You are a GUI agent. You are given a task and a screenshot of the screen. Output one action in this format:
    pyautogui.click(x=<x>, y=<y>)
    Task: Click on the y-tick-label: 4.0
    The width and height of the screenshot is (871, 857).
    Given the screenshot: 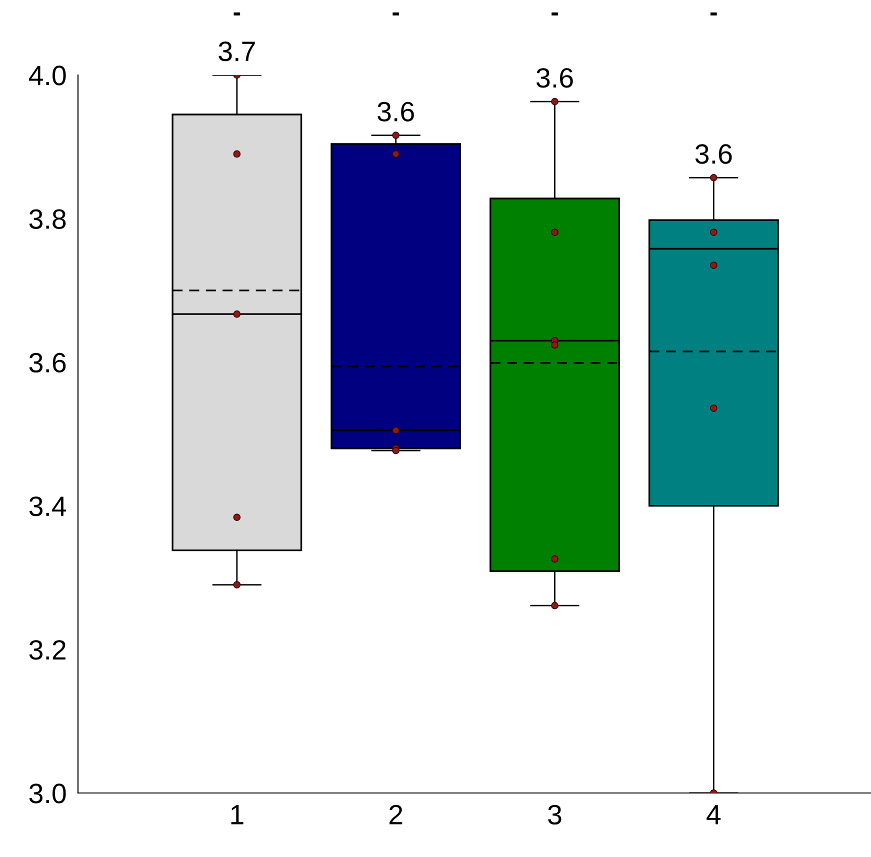 What is the action you would take?
    pyautogui.click(x=47, y=76)
    